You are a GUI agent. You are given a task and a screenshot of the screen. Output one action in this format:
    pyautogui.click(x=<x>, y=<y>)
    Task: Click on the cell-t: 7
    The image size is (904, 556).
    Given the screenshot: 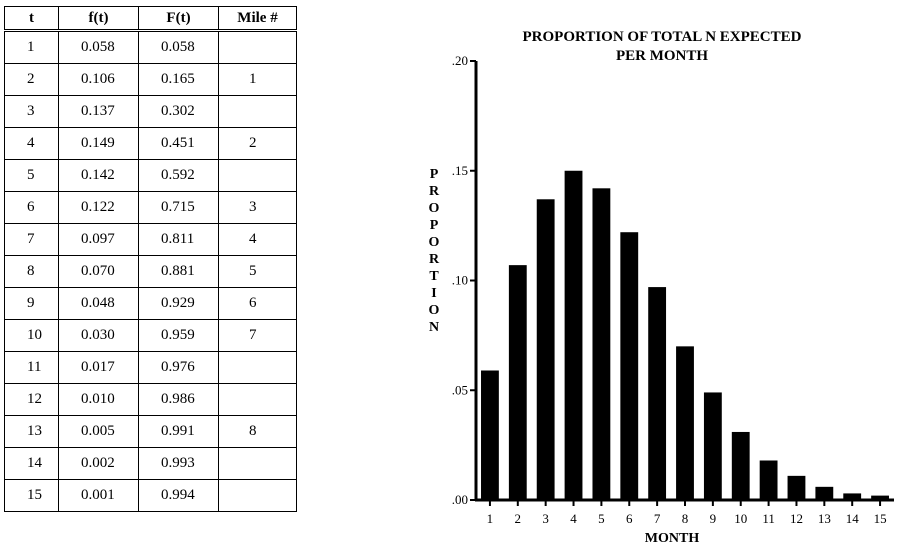 What is the action you would take?
    pyautogui.click(x=31, y=239)
    